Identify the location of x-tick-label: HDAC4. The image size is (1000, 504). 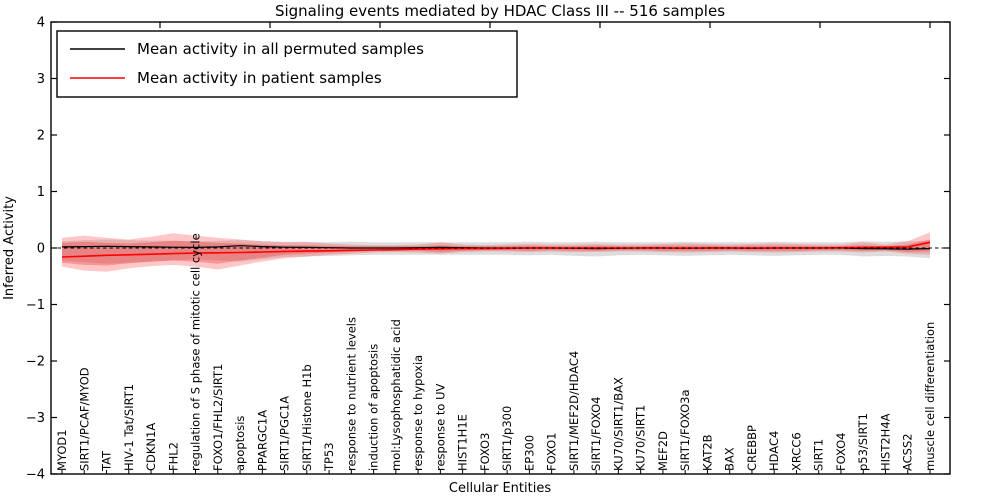
(774, 451).